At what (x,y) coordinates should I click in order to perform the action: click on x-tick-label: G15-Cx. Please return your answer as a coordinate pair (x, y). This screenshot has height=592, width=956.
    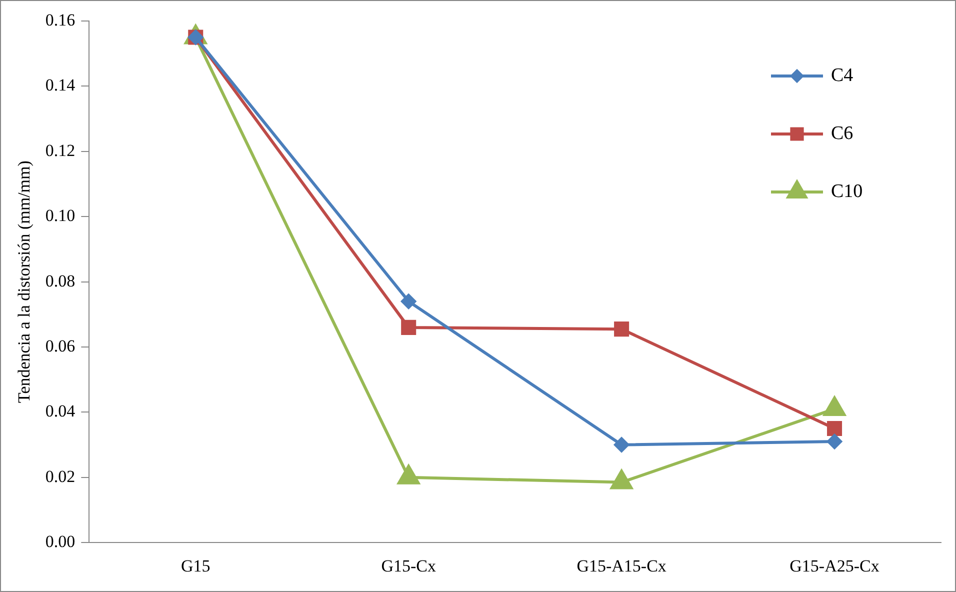
    Looking at the image, I should click on (408, 566).